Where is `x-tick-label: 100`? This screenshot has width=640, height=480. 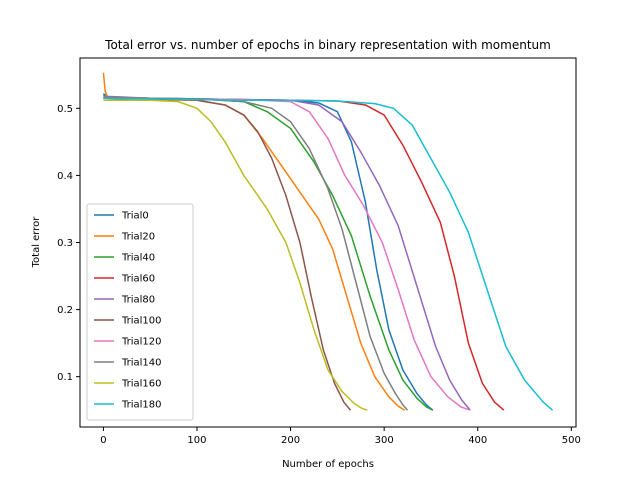
x-tick-label: 100 is located at coordinates (196, 440).